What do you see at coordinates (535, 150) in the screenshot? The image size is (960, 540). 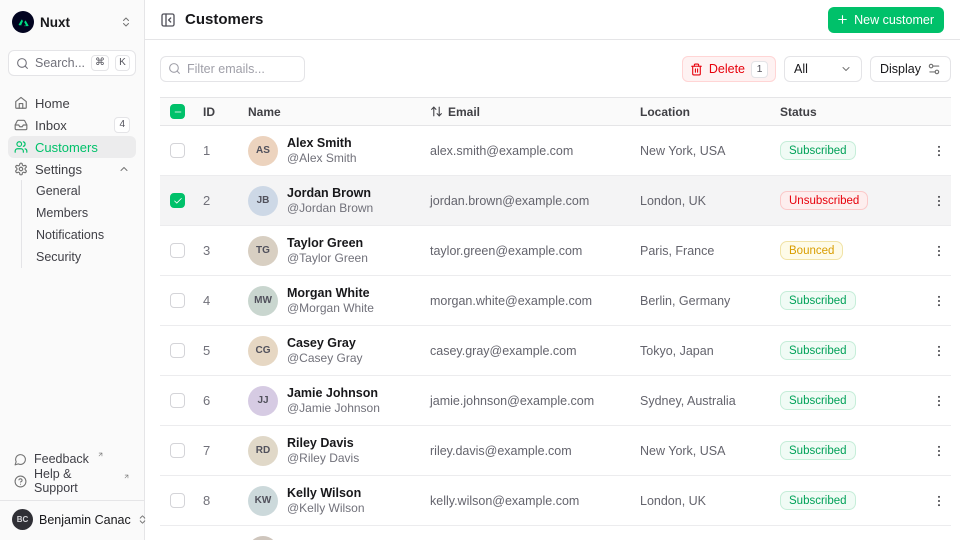 I see `customer-email: alex.smith@example.com` at bounding box center [535, 150].